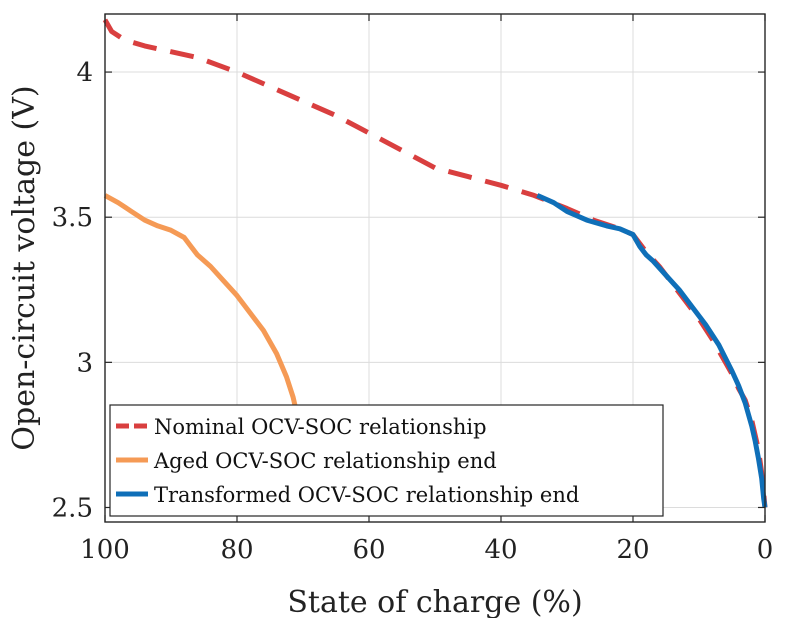 This screenshot has height=618, width=793. I want to click on x-tick-label: 20, so click(632, 550).